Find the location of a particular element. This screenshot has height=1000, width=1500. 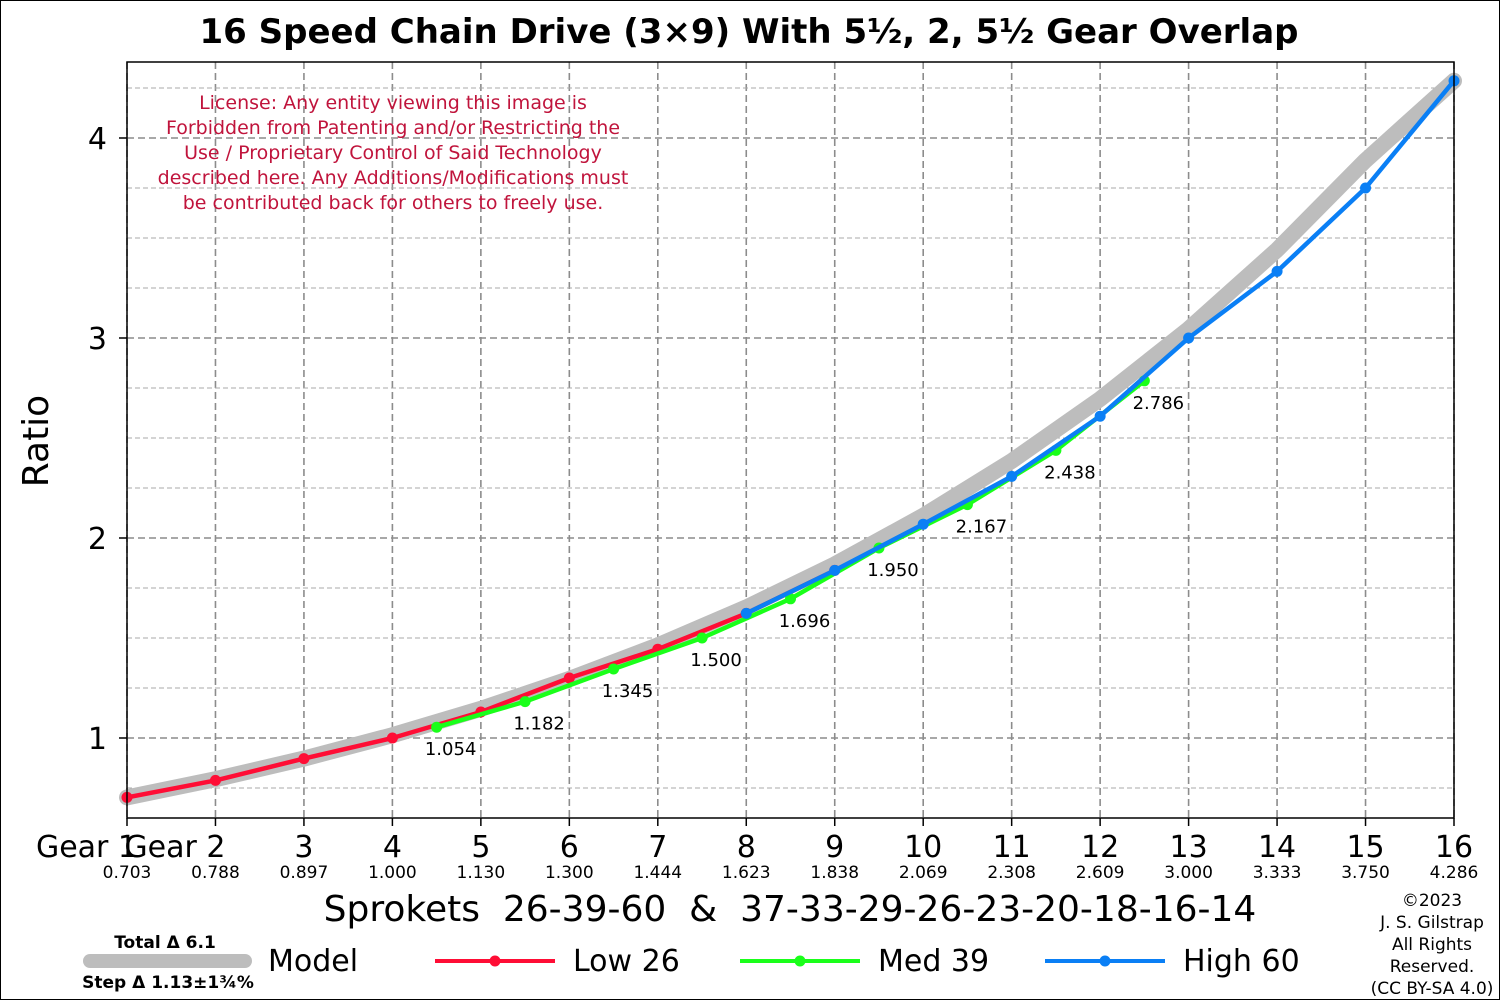

x-tick-sublabel: 1.444 is located at coordinates (657, 873).